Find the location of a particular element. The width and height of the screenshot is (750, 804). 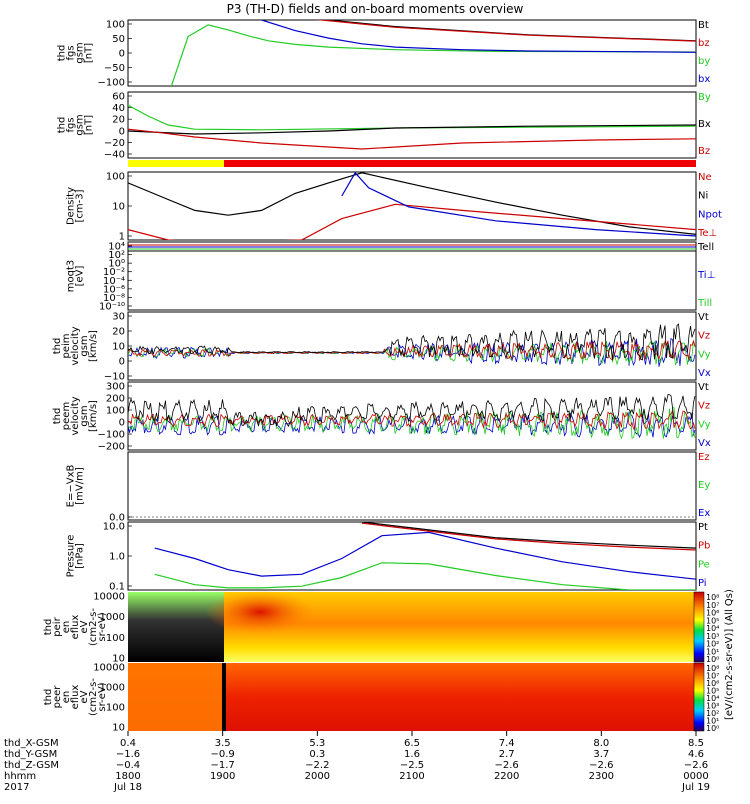

panel-8: 10.0 1.0 0.1 Pressure[nPa] Pt Pb Pe Pi is located at coordinates (388, 557).